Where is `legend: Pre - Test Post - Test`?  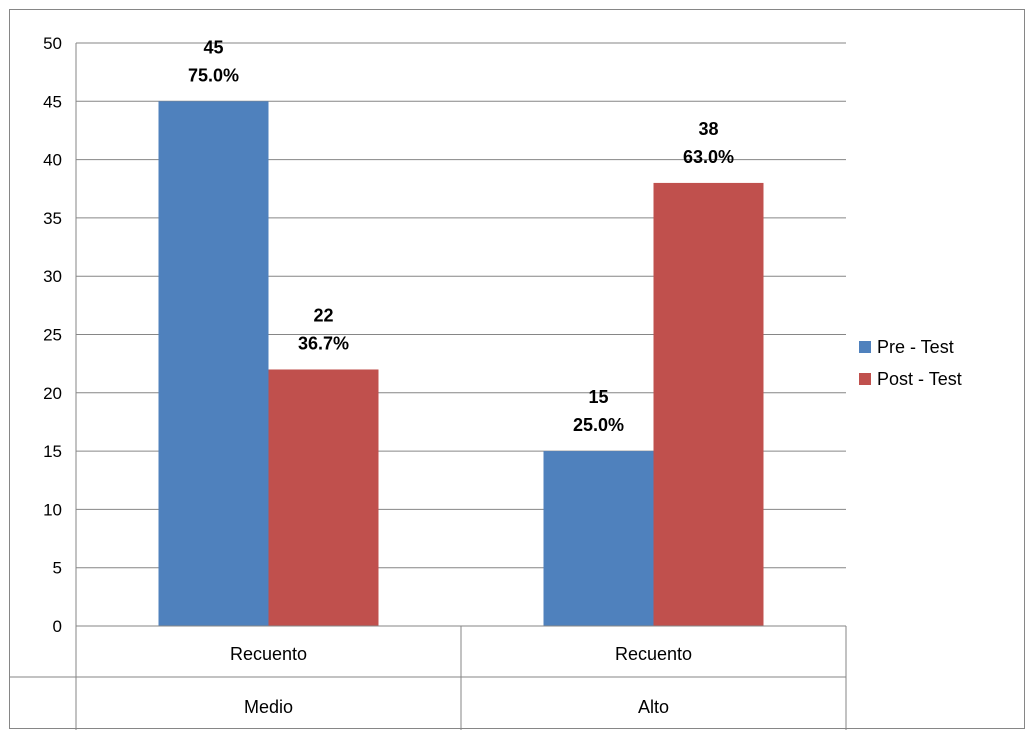
legend: Pre - Test Post - Test is located at coordinates (910, 363).